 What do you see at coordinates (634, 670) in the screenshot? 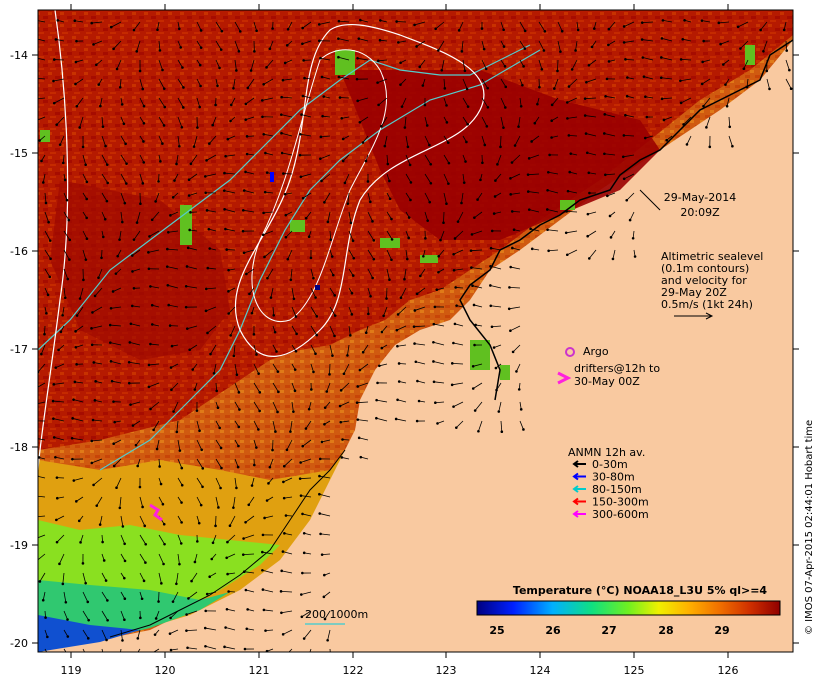
I see `lon-tick-label: 125` at bounding box center [634, 670].